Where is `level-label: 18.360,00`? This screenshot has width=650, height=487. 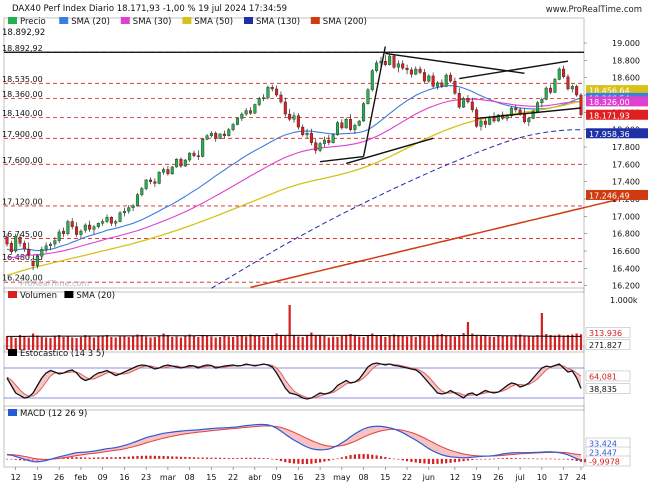 level-label: 18.360,00 is located at coordinates (22, 94).